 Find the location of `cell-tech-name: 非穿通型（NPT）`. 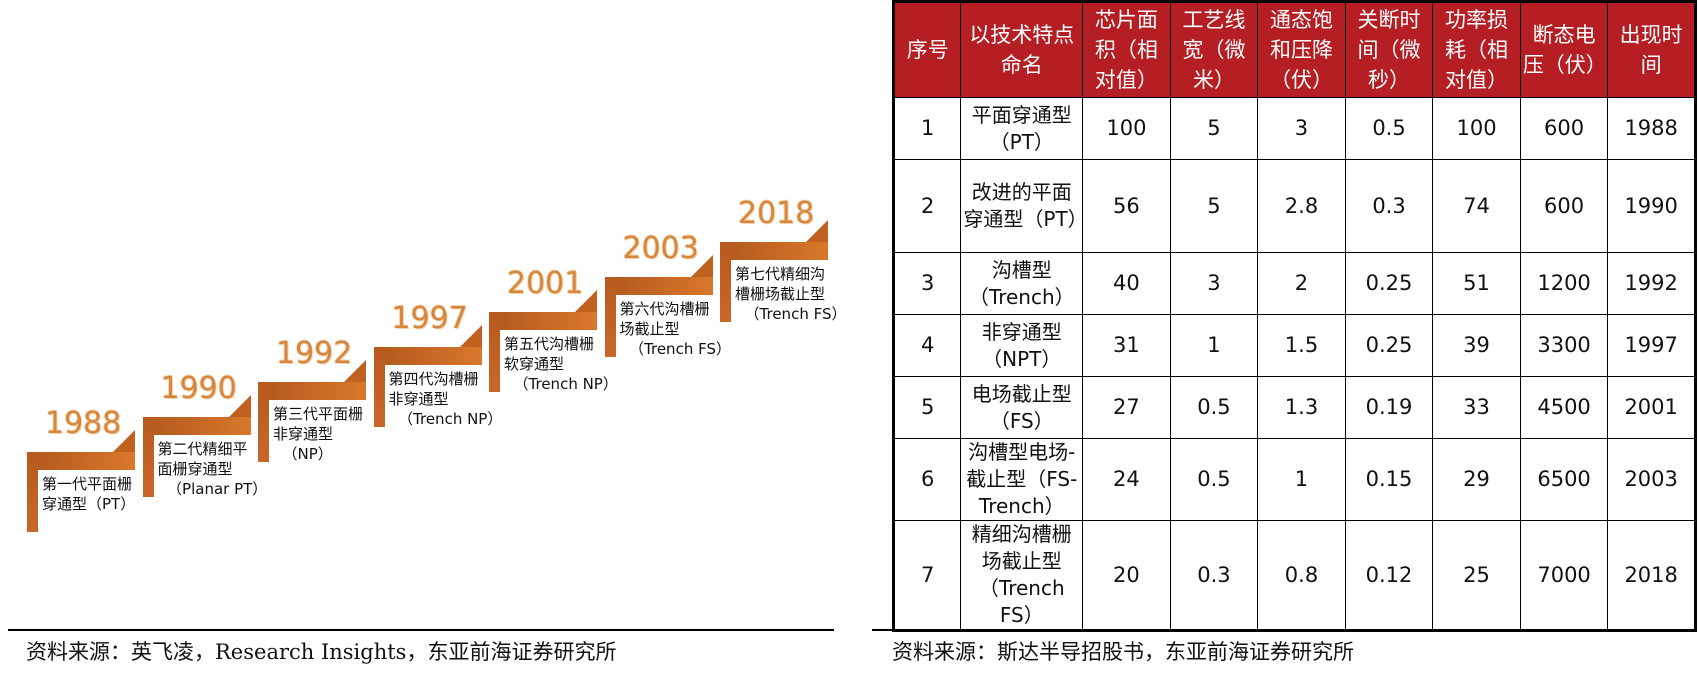

cell-tech-name: 非穿通型（NPT） is located at coordinates (1022, 345).